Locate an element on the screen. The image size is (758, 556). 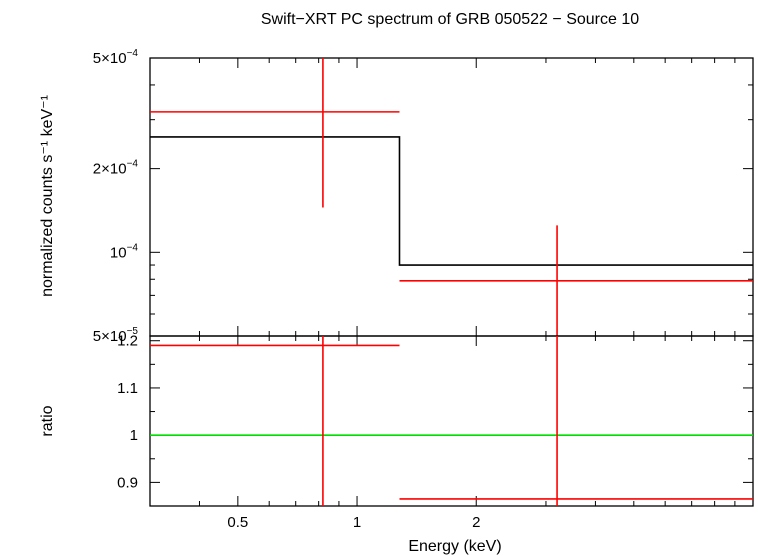
y-tick-label: 1 is located at coordinates (134, 435).